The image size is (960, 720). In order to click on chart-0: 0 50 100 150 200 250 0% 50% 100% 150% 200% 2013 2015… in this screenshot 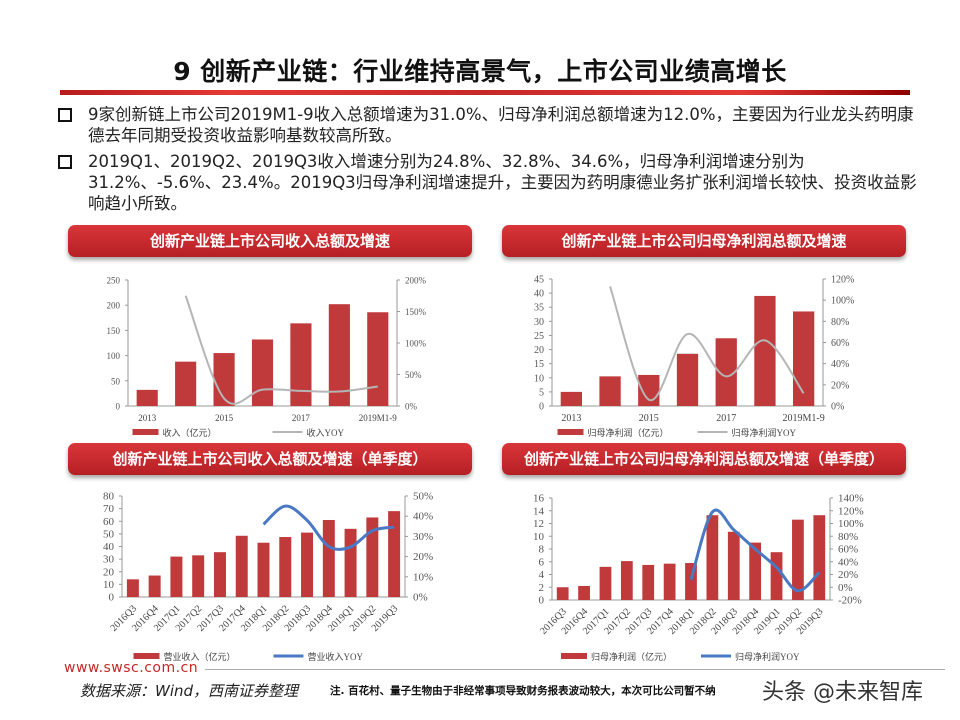, I will do `click(267, 357)`.